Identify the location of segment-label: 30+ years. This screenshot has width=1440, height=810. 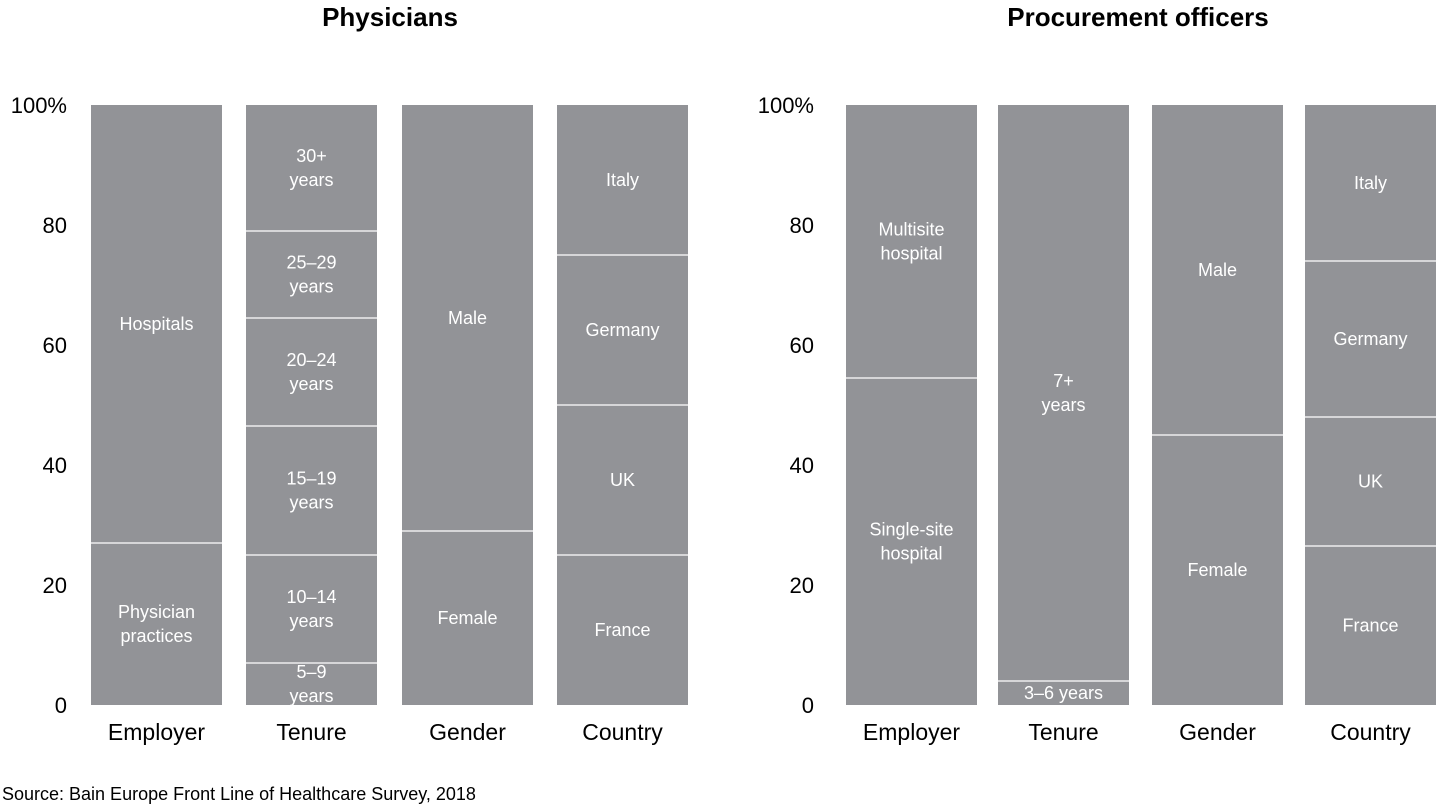
(311, 168).